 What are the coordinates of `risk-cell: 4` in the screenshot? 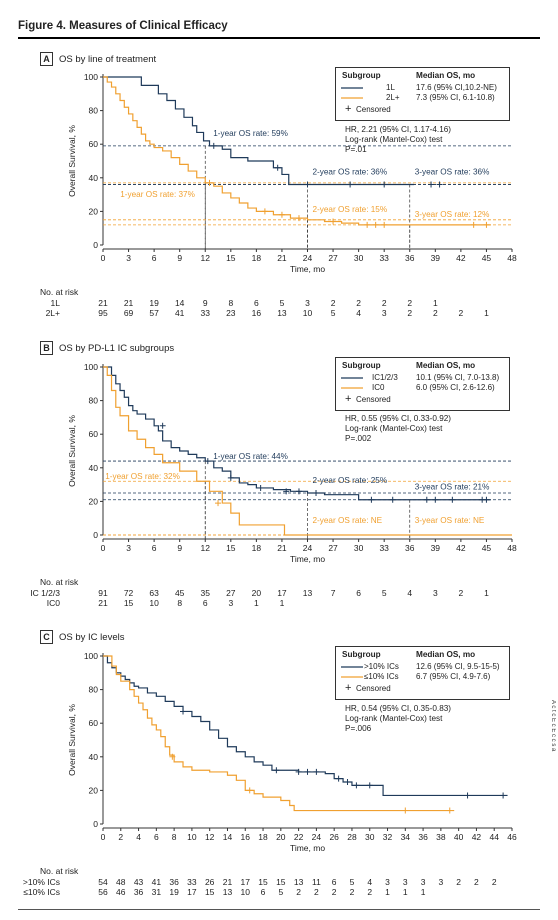 It's located at (358, 313).